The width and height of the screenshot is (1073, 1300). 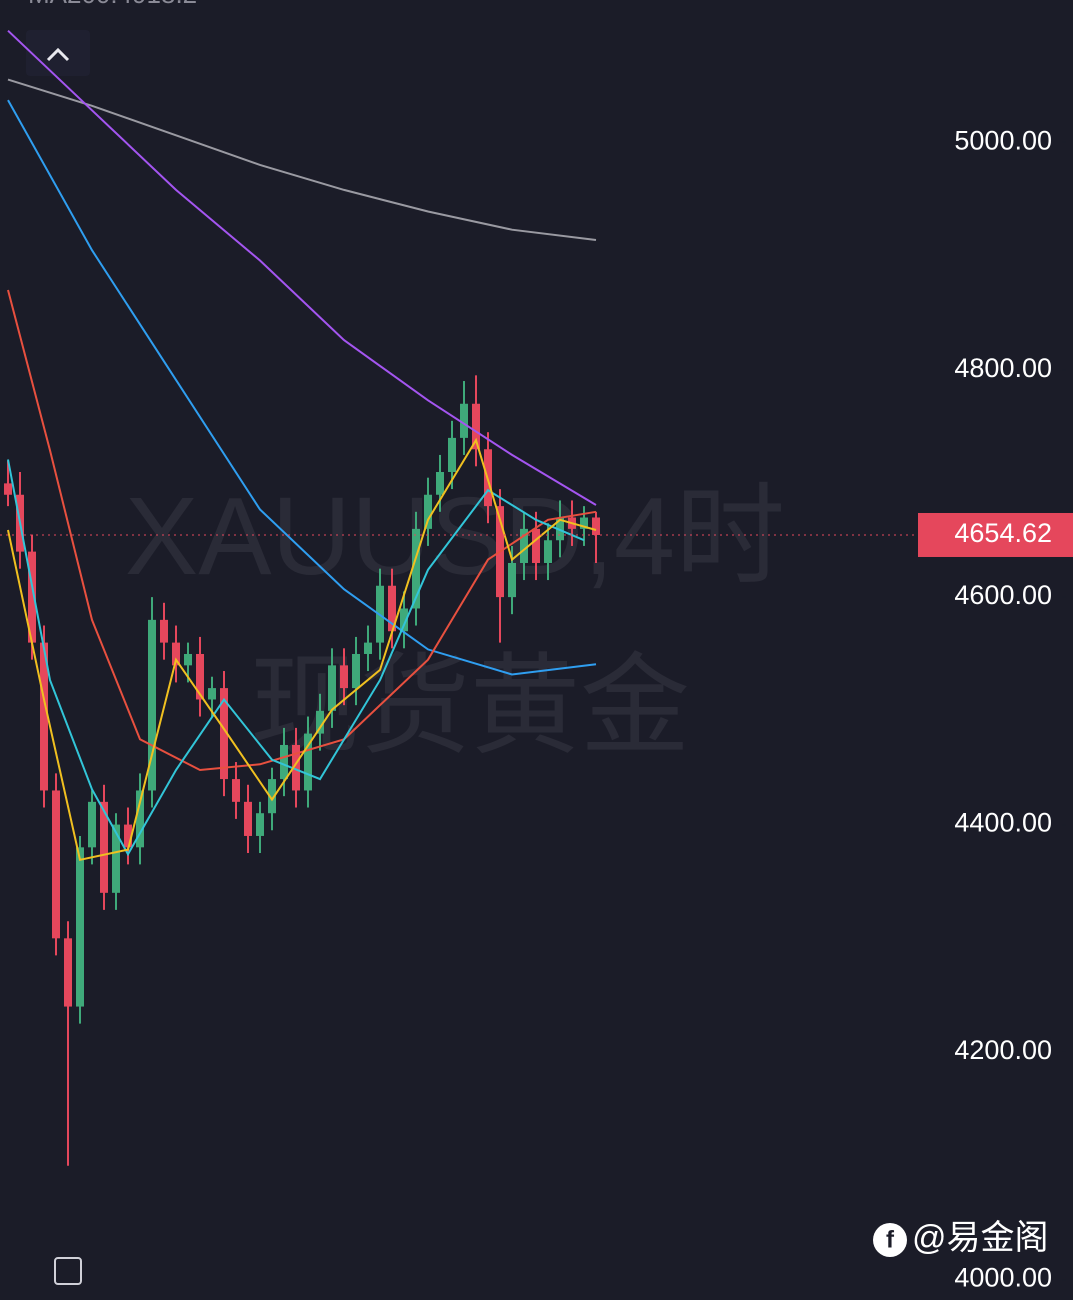 I want to click on last-price-box, so click(x=995, y=534).